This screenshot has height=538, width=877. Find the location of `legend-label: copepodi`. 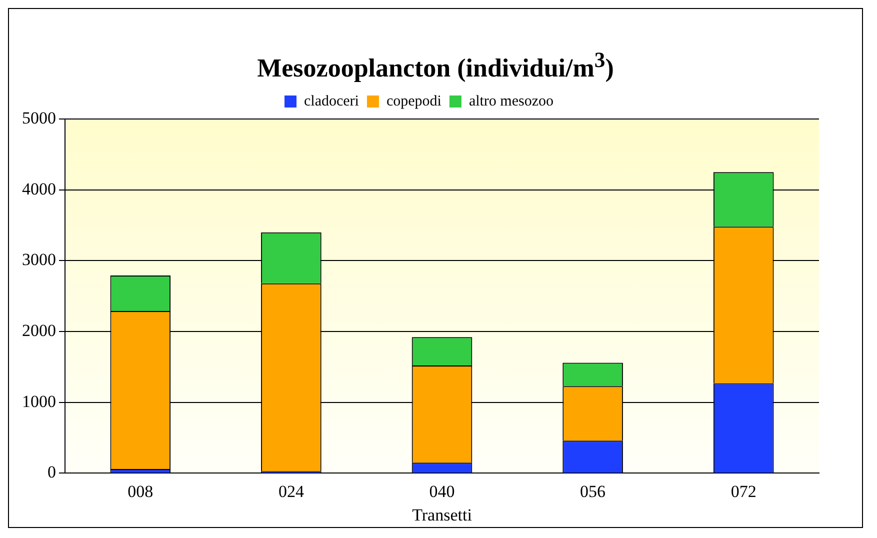

legend-label: copepodi is located at coordinates (414, 101).